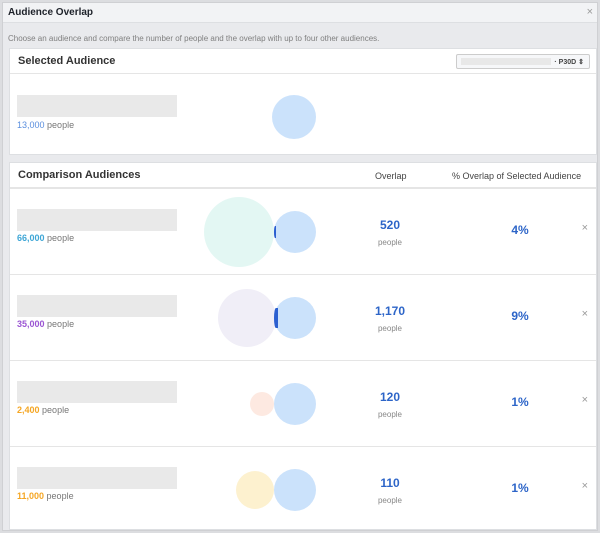 The height and width of the screenshot is (533, 600). Describe the element at coordinates (300, 13) in the screenshot. I see `dialog-title: Audience Overlap` at that location.